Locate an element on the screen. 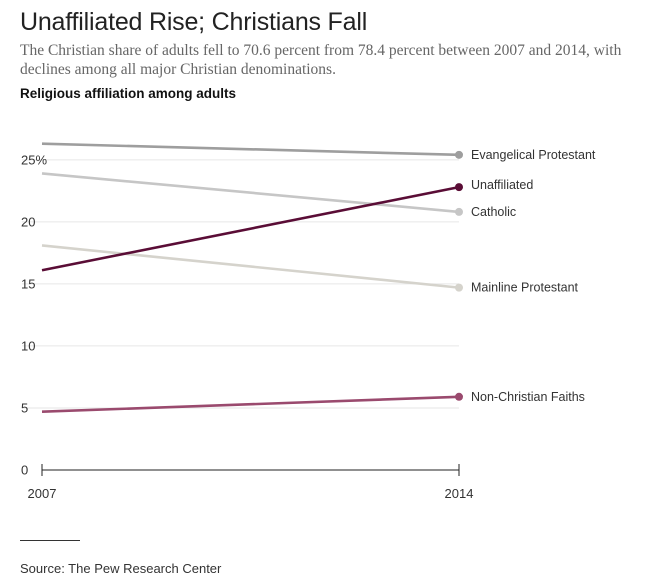  chart-title: Religious affiliation among adults is located at coordinates (128, 93).